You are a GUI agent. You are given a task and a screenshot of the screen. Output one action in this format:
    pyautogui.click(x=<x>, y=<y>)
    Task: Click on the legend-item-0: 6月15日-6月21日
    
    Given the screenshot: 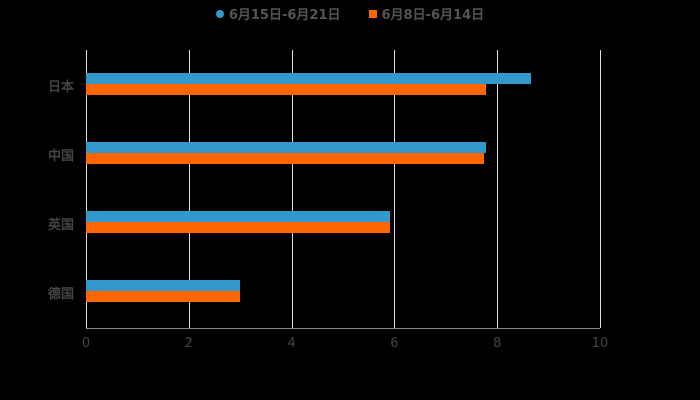 What is the action you would take?
    pyautogui.click(x=278, y=13)
    